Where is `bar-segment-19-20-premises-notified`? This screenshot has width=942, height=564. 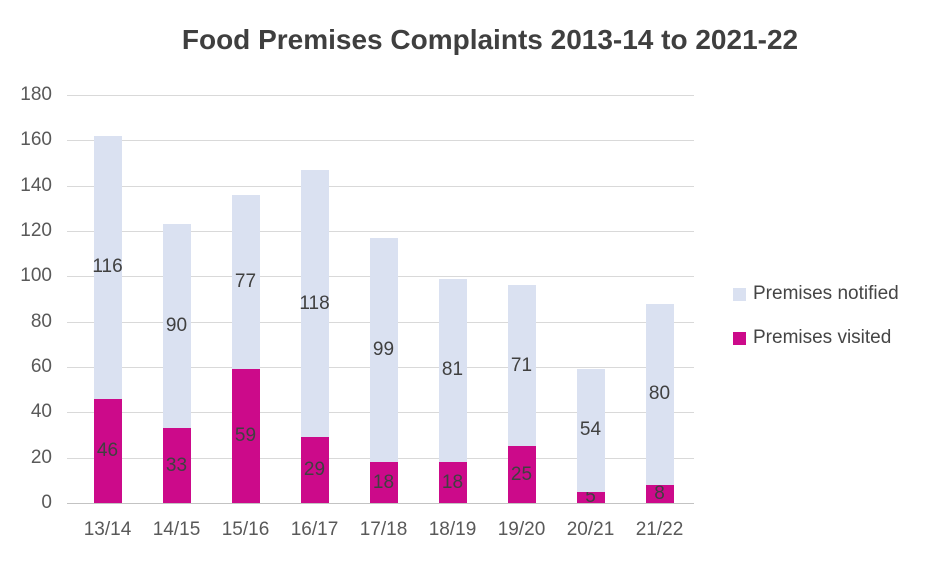
bar-segment-19-20-premises-notified is located at coordinates (521, 366).